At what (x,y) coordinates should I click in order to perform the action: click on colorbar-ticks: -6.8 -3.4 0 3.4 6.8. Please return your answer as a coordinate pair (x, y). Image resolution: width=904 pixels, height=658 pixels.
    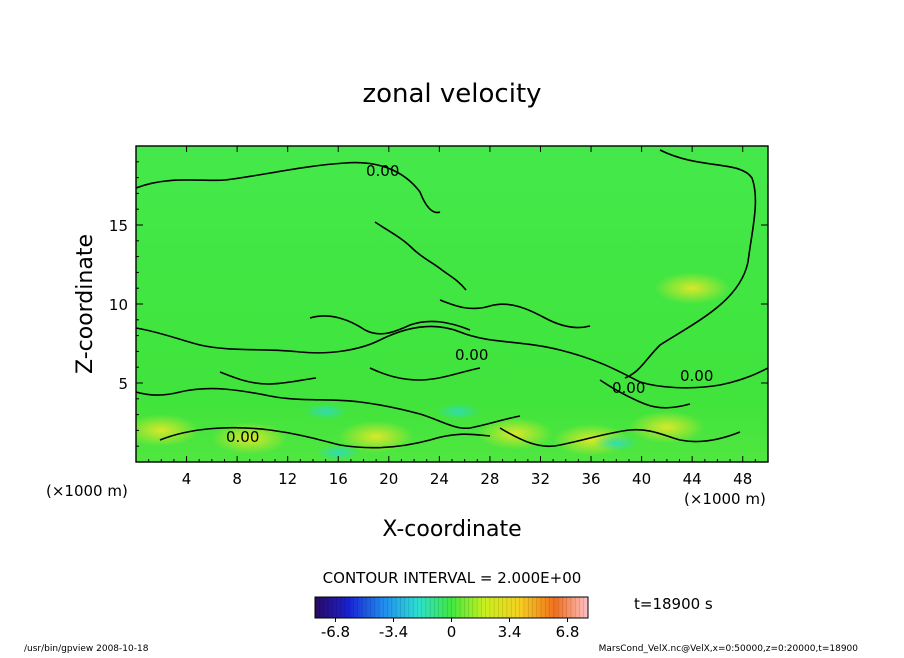
    Looking at the image, I should click on (450, 629).